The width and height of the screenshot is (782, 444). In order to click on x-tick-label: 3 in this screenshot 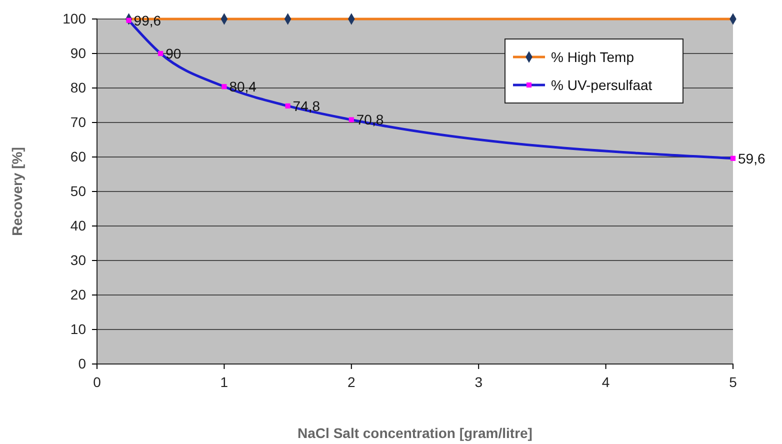, I will do `click(478, 382)`.